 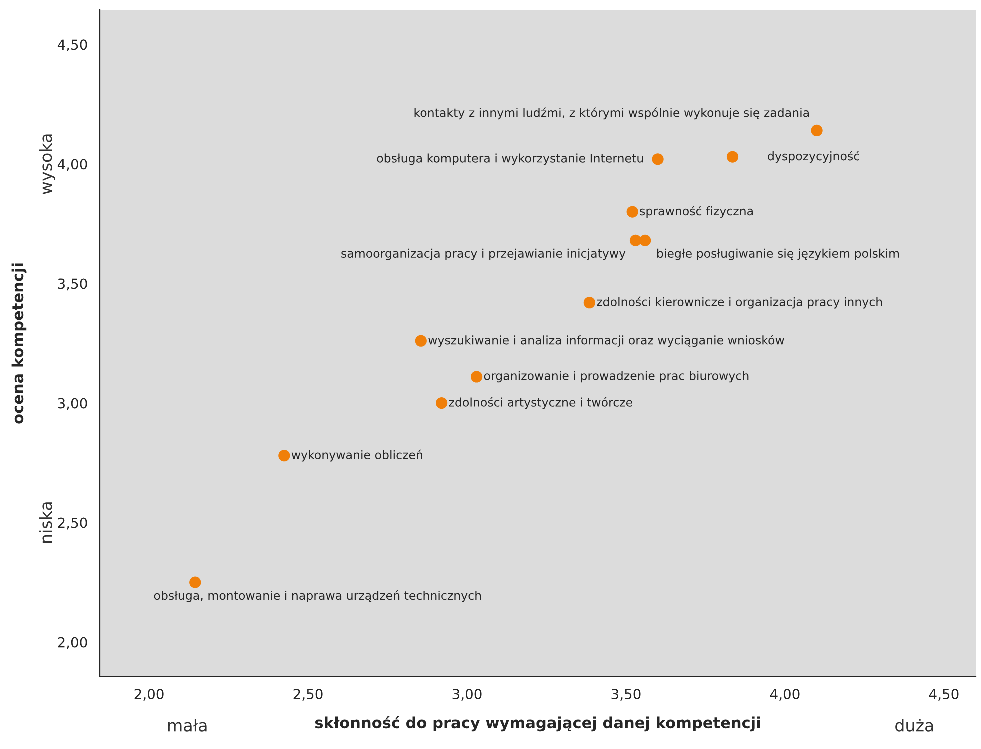 I want to click on annotation: organizowanie i prowadzenie prac biurowych, so click(x=616, y=377).